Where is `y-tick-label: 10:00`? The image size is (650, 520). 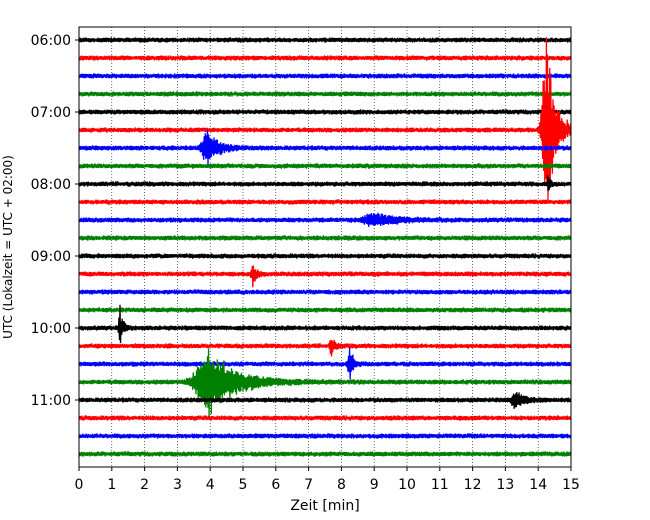 y-tick-label: 10:00 is located at coordinates (51, 329).